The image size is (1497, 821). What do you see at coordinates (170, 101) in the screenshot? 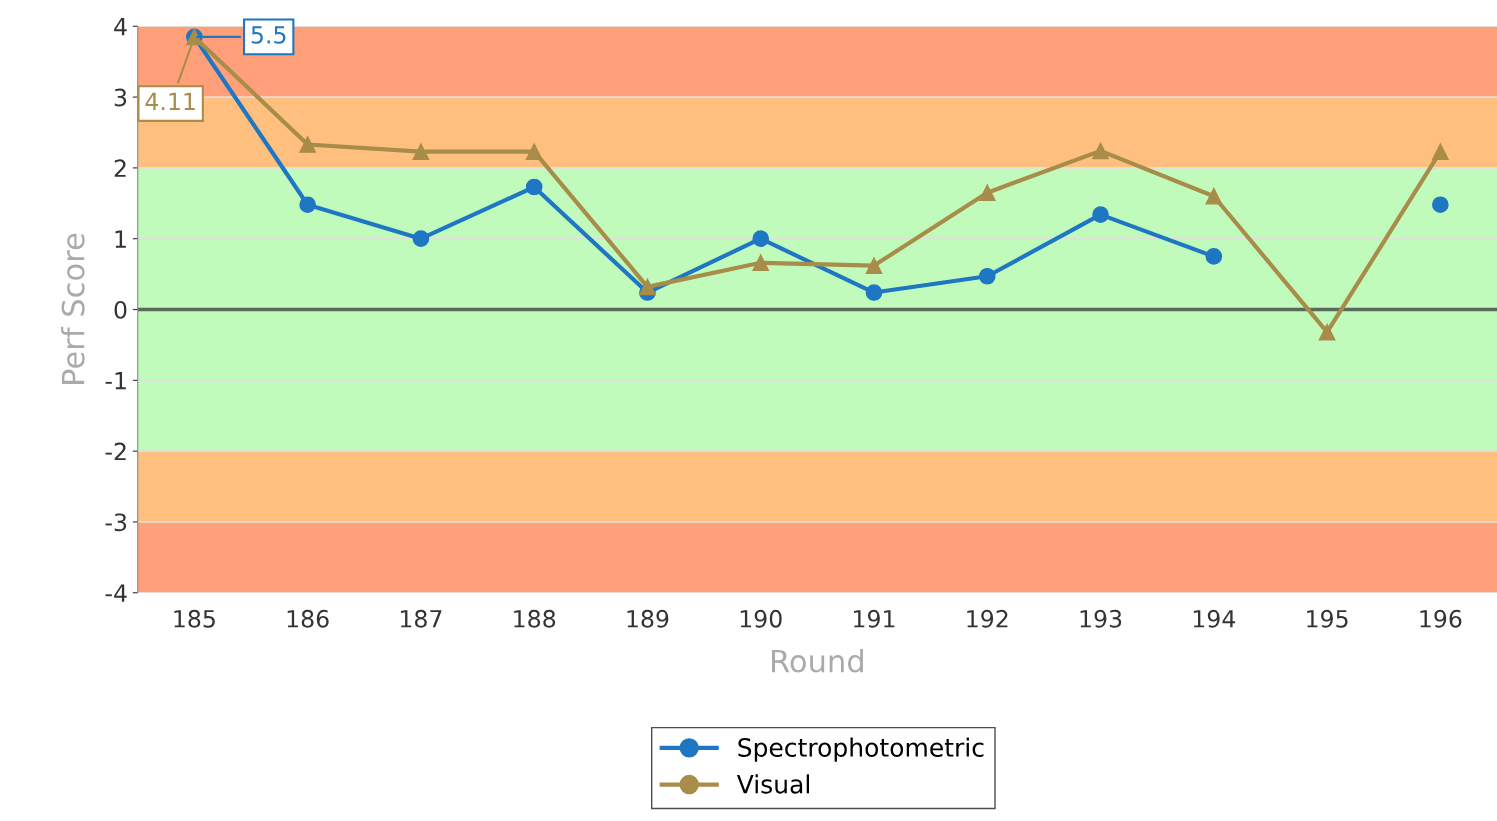
I see `annotation: 4.11` at bounding box center [170, 101].